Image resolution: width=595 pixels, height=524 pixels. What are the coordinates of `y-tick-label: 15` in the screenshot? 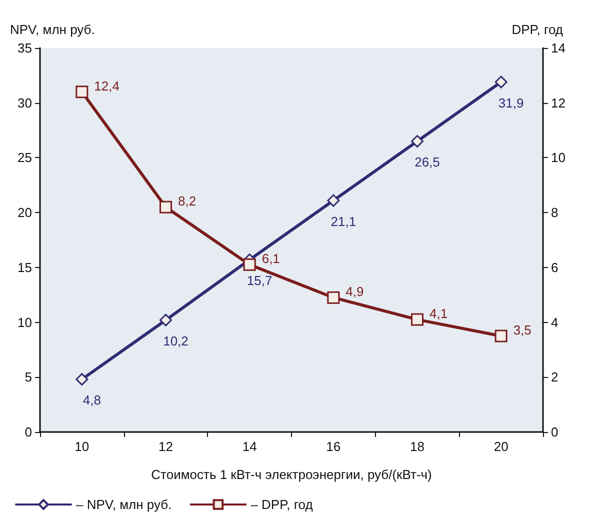 It's located at (25, 267).